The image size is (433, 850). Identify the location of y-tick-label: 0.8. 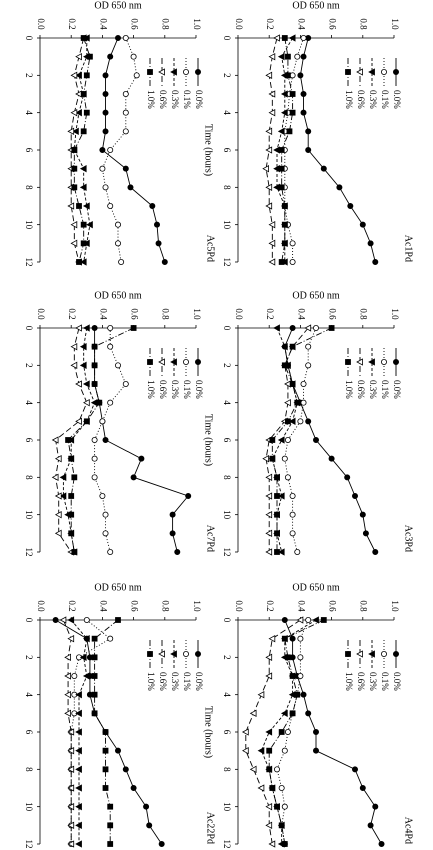
(364, 606).